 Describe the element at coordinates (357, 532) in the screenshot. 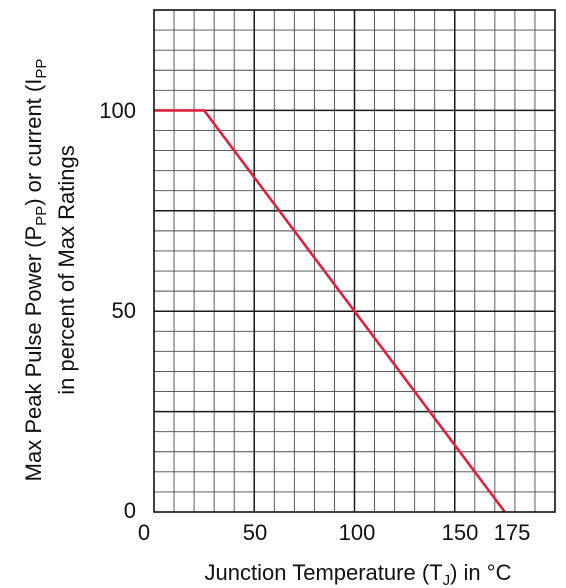

I see `x-tick-label-100: 100` at that location.